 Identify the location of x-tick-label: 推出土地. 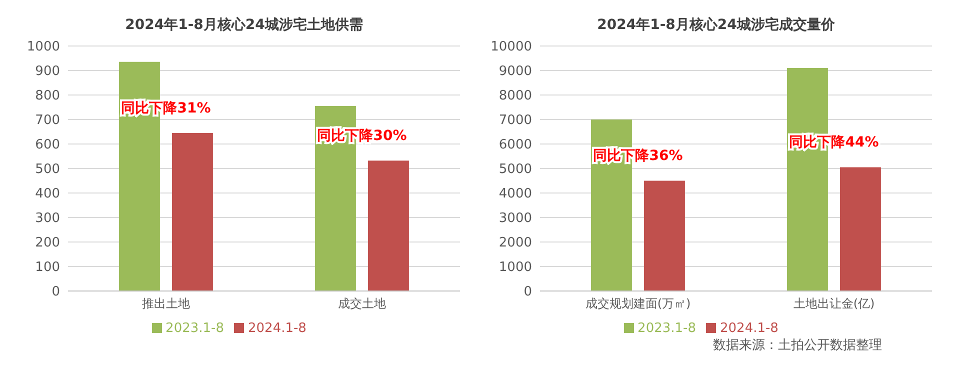
(166, 303).